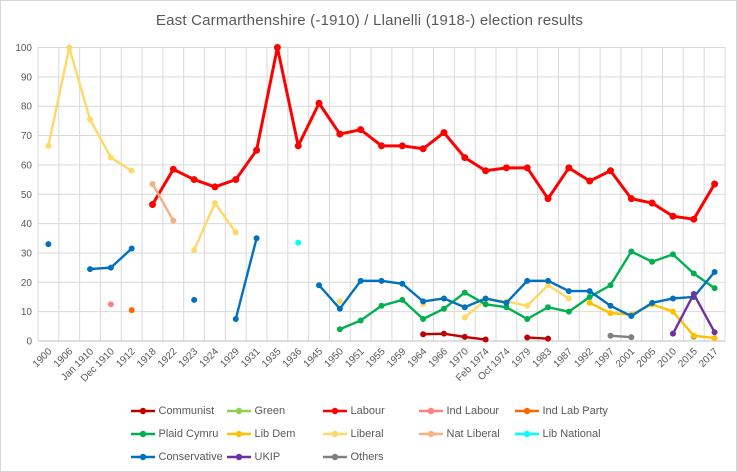 This screenshot has width=737, height=472. Describe the element at coordinates (709, 358) in the screenshot. I see `svg-text: 2017` at that location.